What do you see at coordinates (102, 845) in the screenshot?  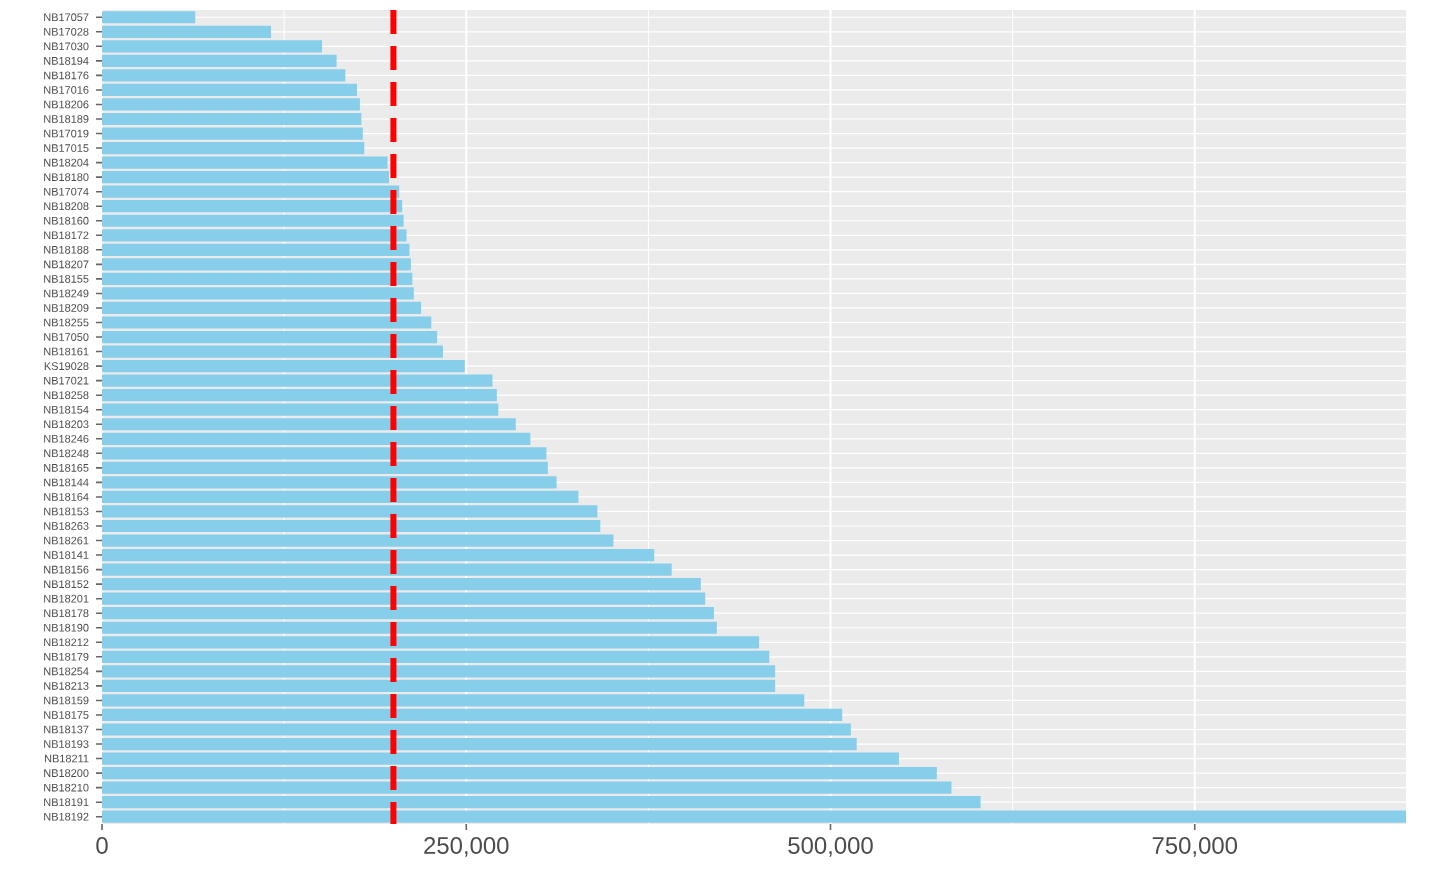 I see `x-tick-label: 0` at bounding box center [102, 845].